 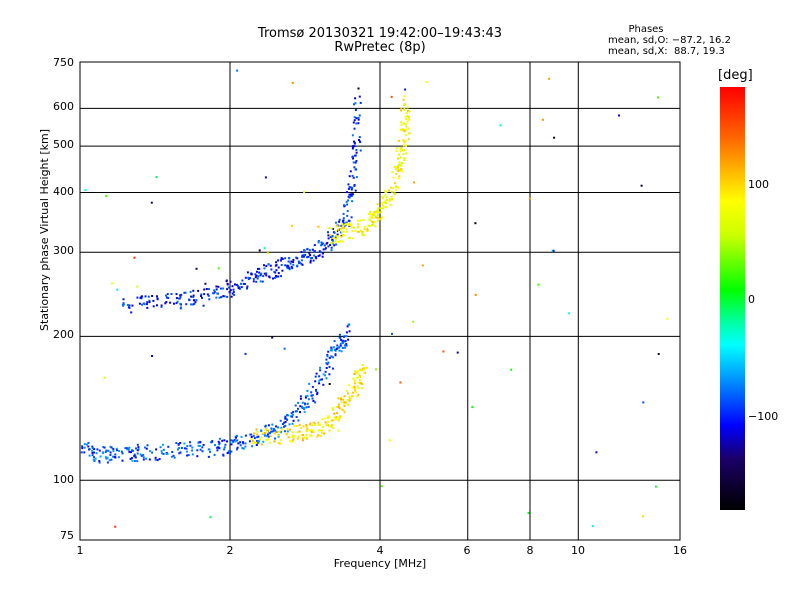 What do you see at coordinates (380, 563) in the screenshot?
I see `x-axis-title: Frequency [MHz]` at bounding box center [380, 563].